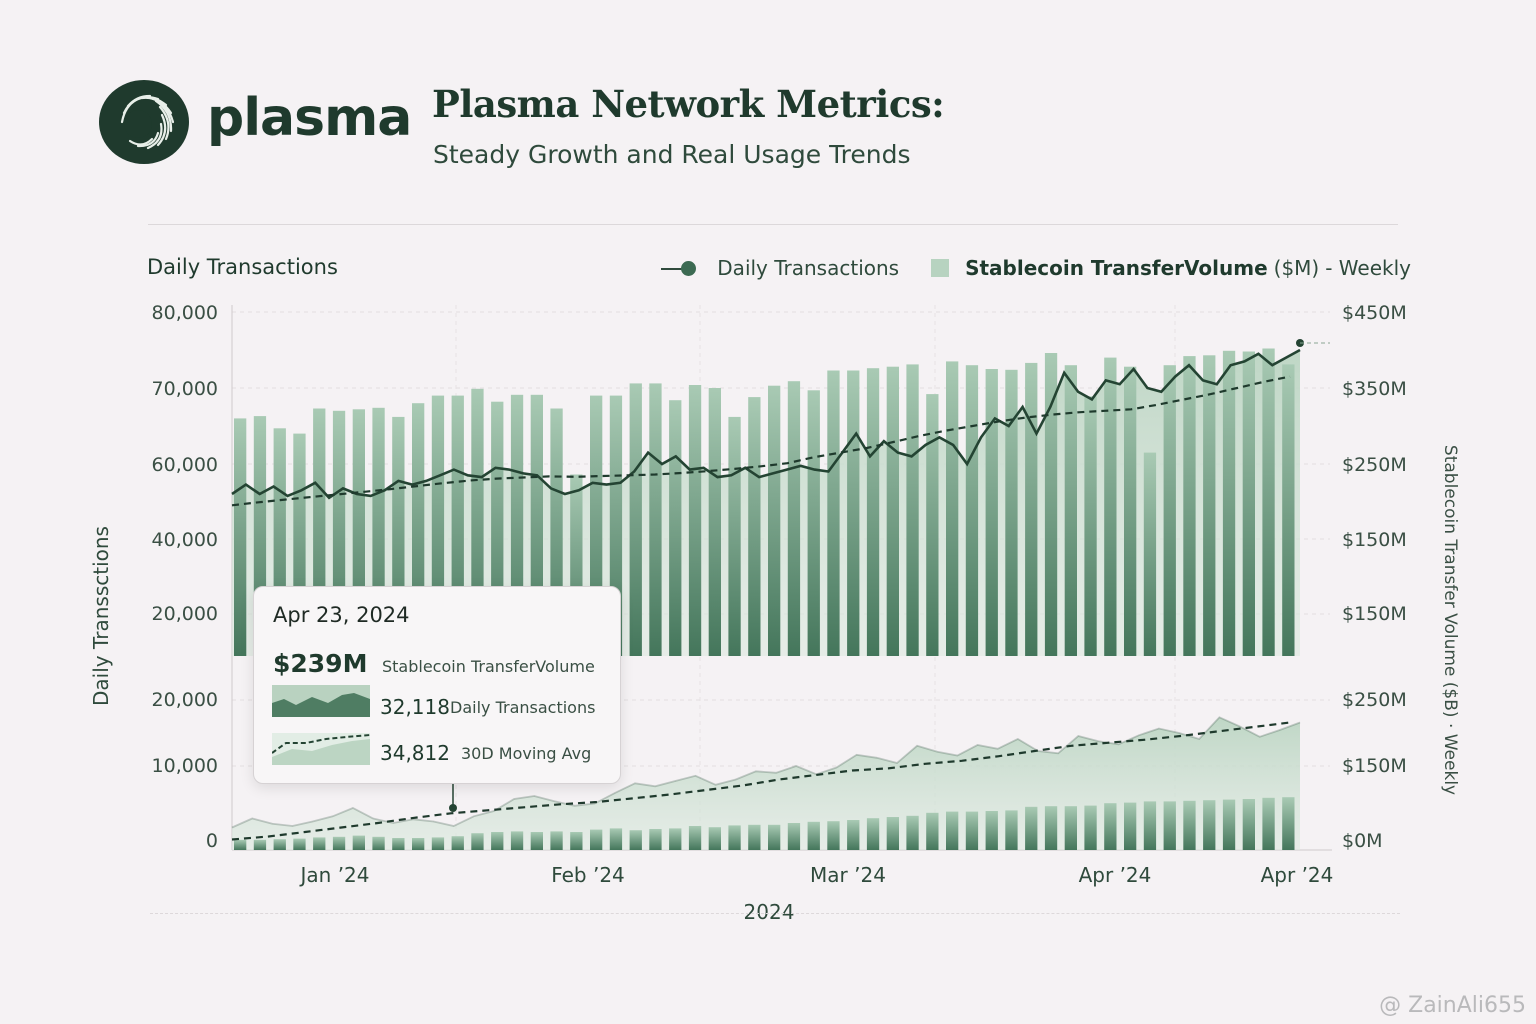 The image size is (1536, 1024). I want to click on legend-line-marker-icon, so click(680, 268).